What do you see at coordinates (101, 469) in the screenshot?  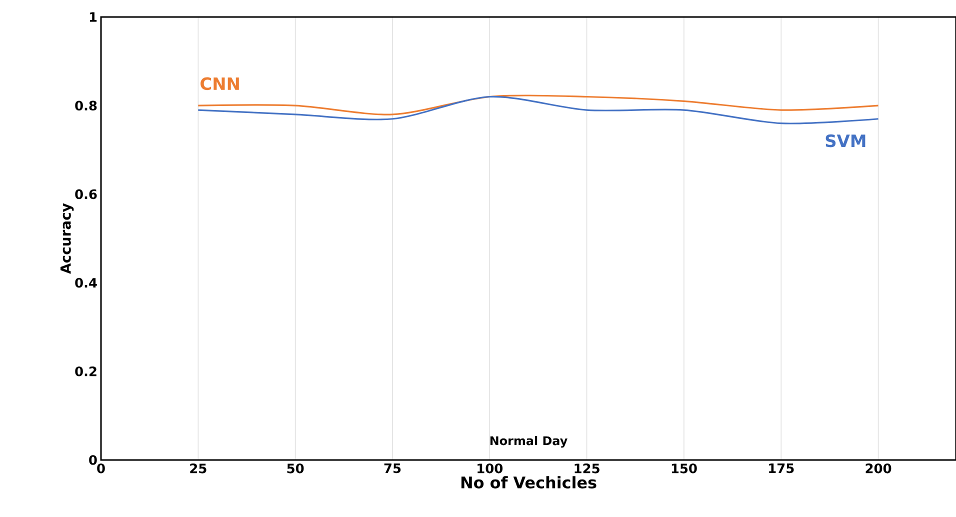 I see `x-tick-label: 0` at bounding box center [101, 469].